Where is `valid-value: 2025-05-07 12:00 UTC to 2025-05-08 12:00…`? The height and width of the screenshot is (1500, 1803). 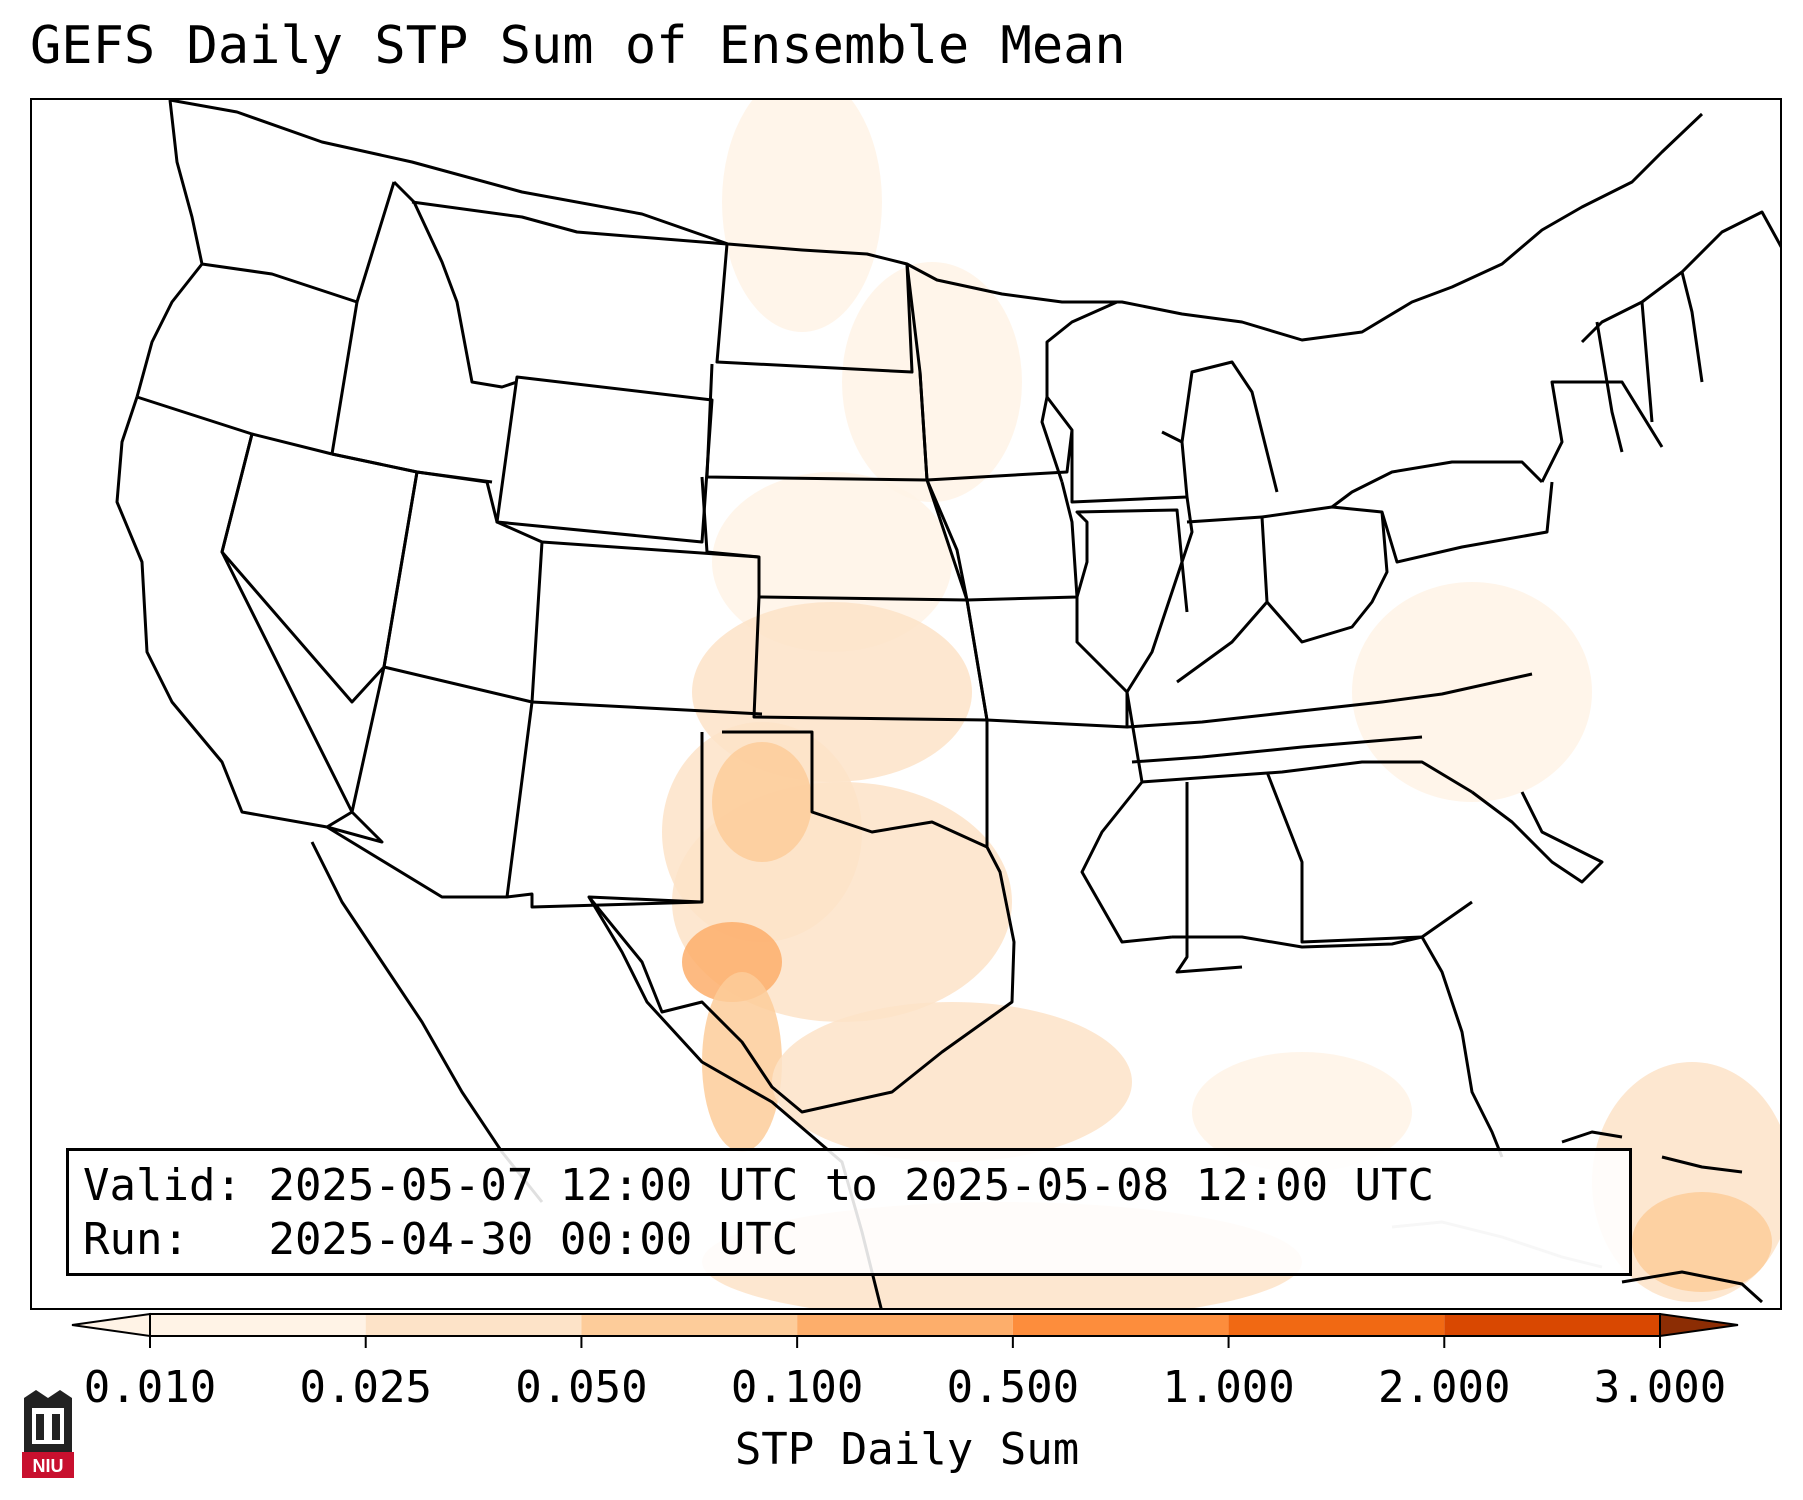
valid-value: 2025-05-07 12:00 UTC to 2025-05-08 12:00… is located at coordinates (851, 1185).